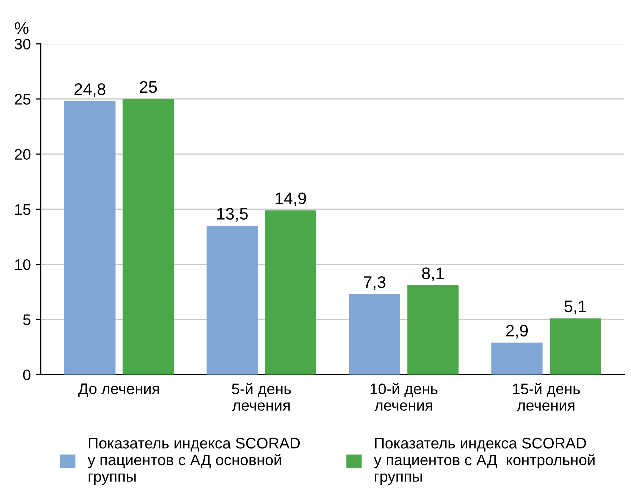 Image resolution: width=631 pixels, height=490 pixels. Describe the element at coordinates (194, 462) in the screenshot. I see `legend-label: Показатель индекса SCORAD у пациентов с АД основной группы` at that location.